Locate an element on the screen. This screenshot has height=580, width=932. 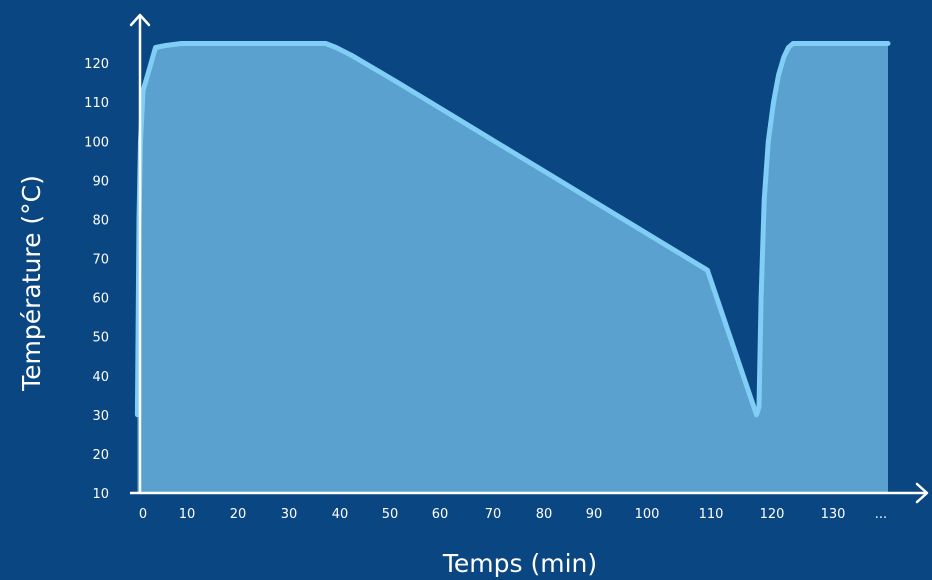
y-axis-title: Température (°C) is located at coordinates (31, 283).